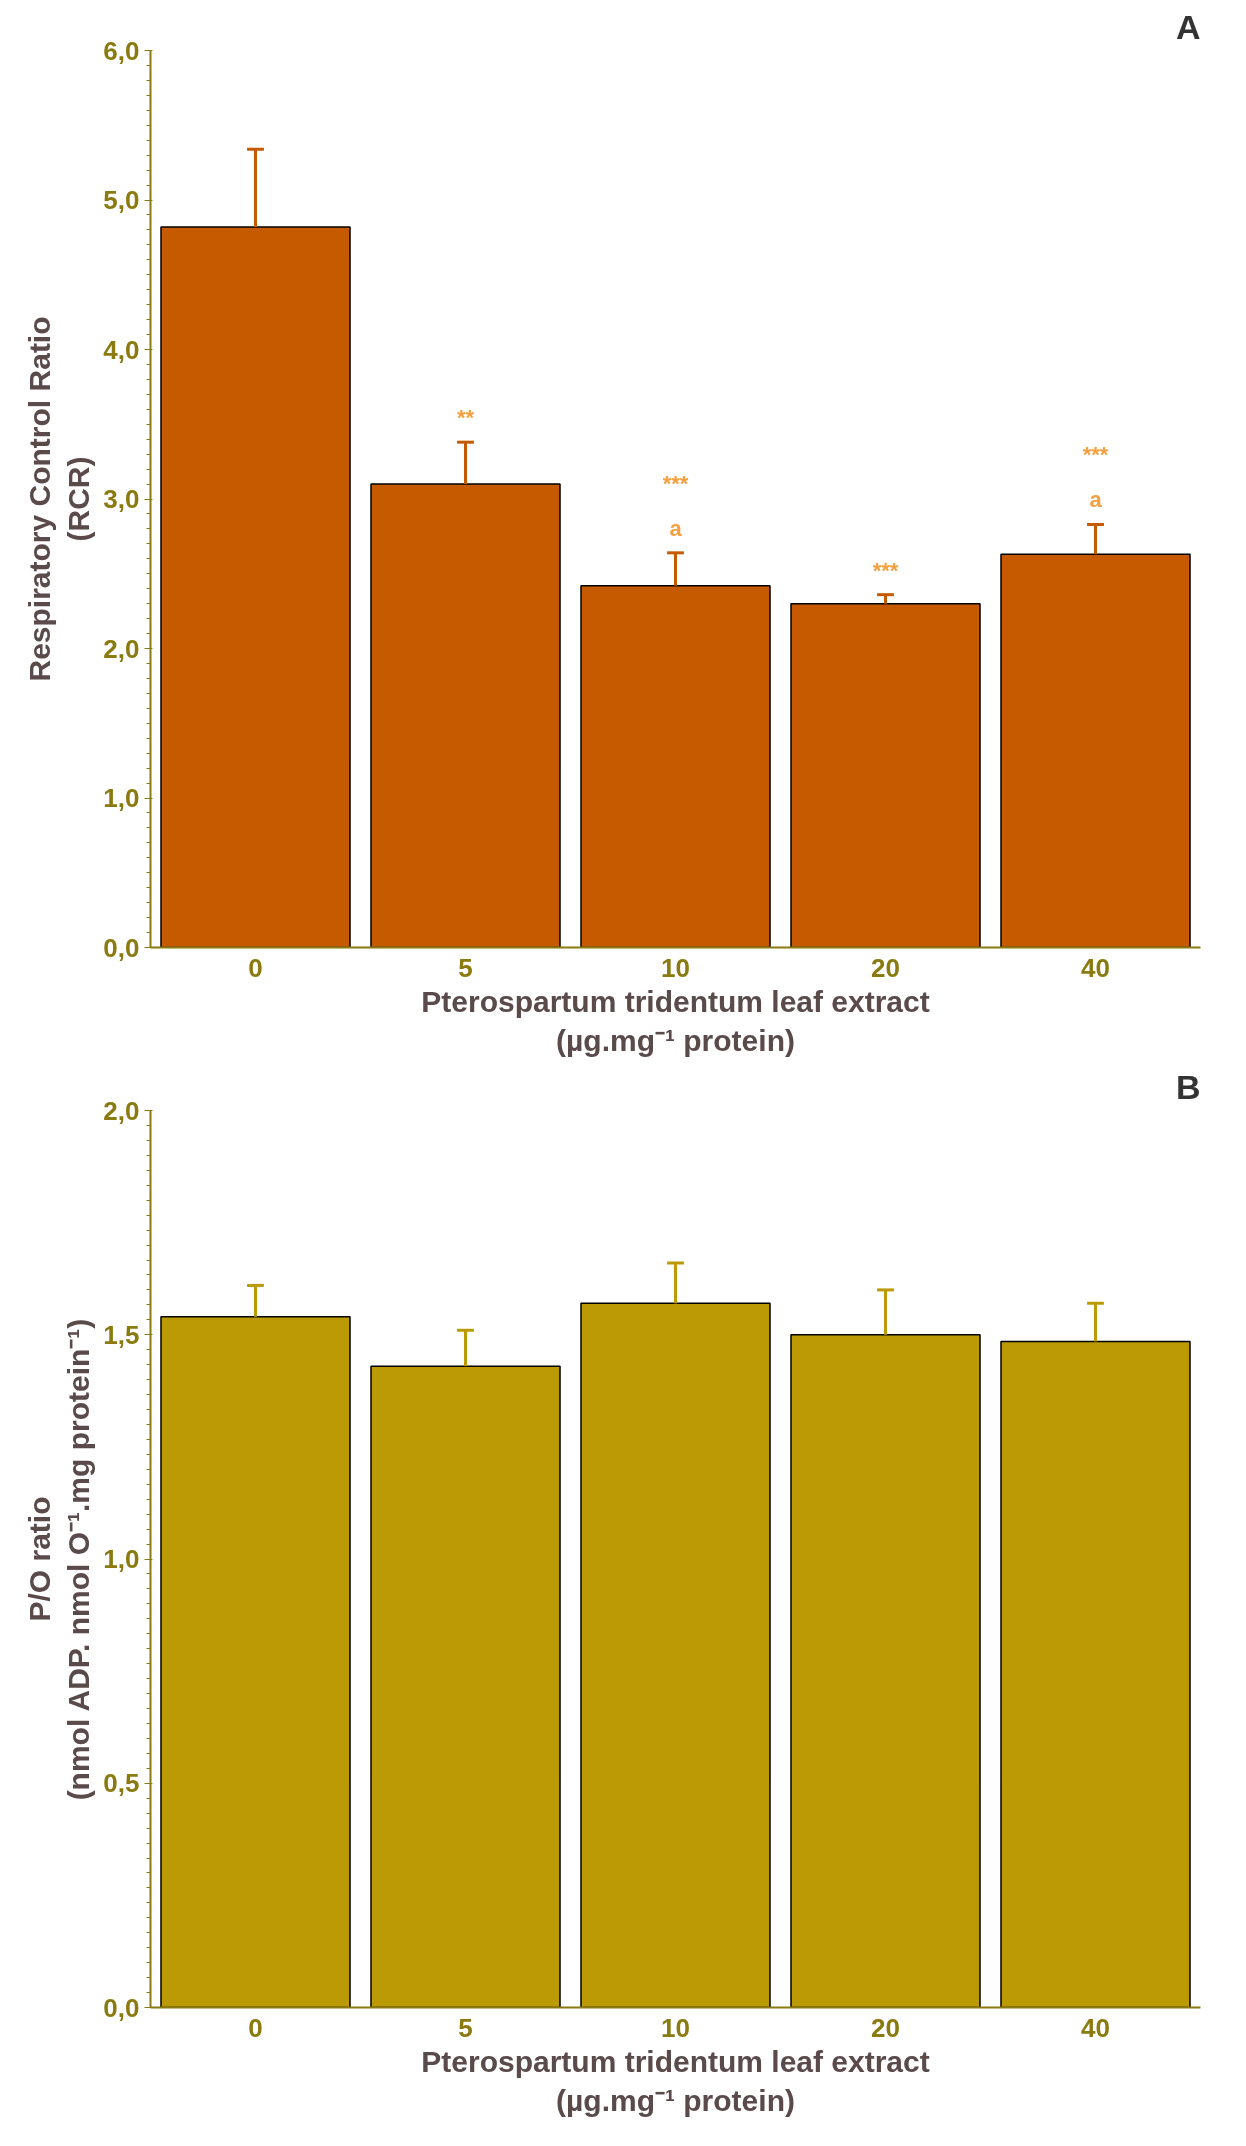 This screenshot has height=2146, width=1246. I want to click on annotation: ***, so click(885, 570).